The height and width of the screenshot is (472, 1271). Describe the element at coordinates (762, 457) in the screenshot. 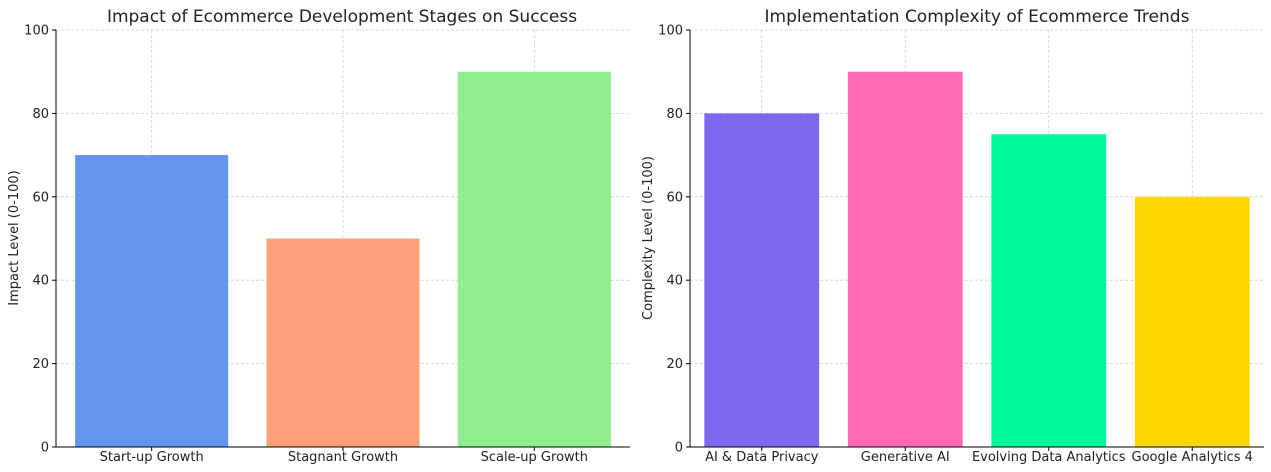

I see `x-tick-label: AI & Data Privacy` at that location.